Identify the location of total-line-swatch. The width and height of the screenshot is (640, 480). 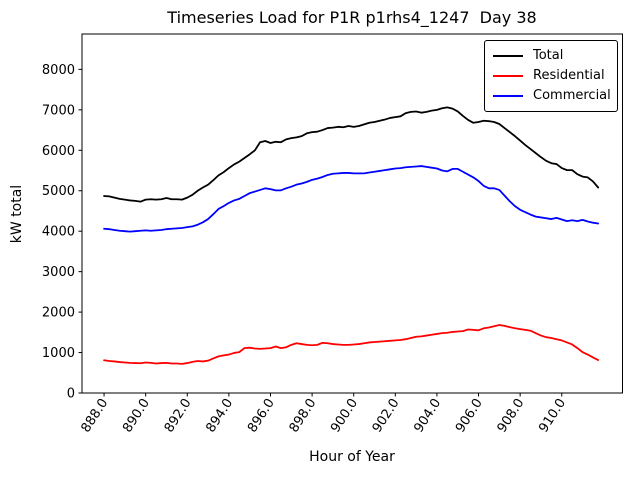
(508, 56).